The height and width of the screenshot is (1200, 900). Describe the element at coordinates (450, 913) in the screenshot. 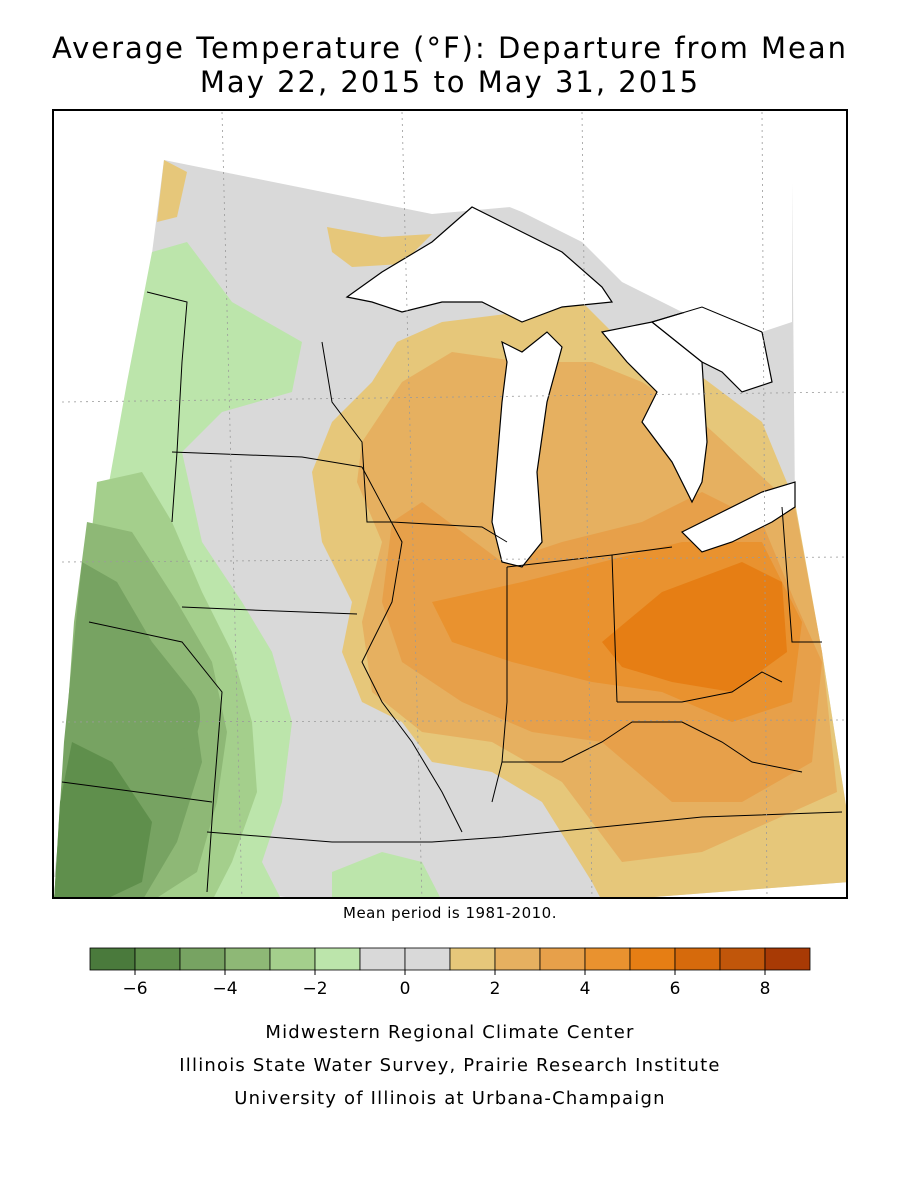

I see `mean-period-note: Mean period is 1981-2010.` at that location.